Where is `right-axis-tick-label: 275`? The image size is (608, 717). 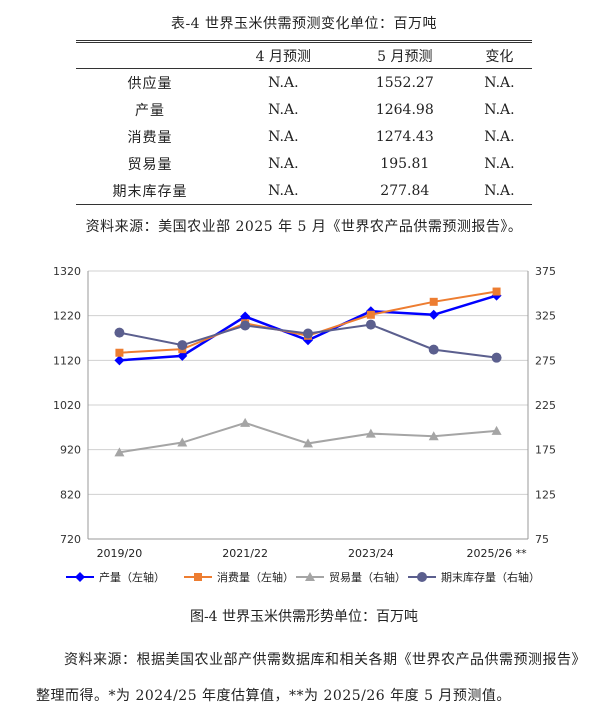
right-axis-tick-label: 275 is located at coordinates (545, 360).